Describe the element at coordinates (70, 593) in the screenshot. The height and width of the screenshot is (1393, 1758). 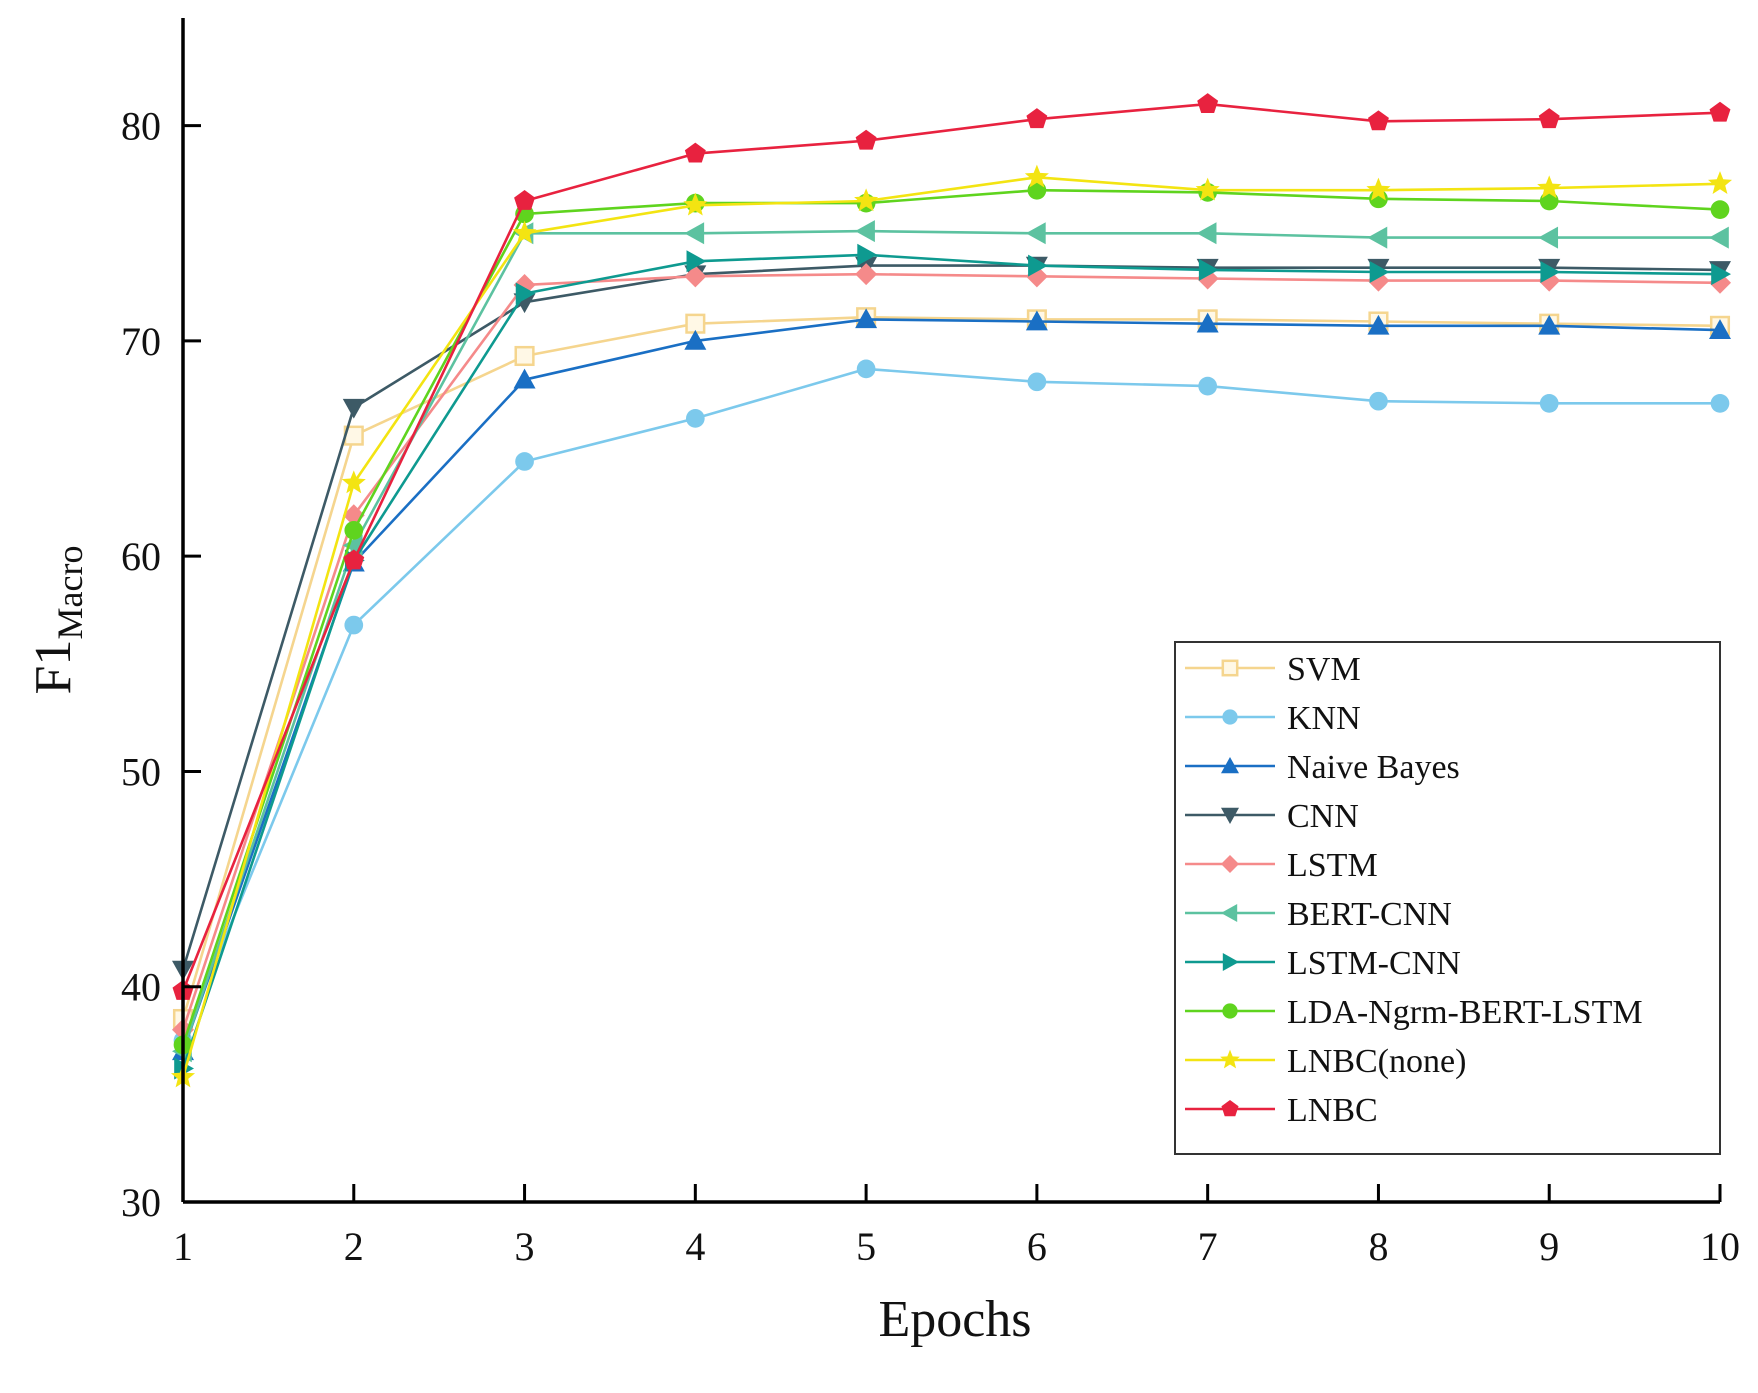
I see `y-axis-title-subscript: Macro` at that location.